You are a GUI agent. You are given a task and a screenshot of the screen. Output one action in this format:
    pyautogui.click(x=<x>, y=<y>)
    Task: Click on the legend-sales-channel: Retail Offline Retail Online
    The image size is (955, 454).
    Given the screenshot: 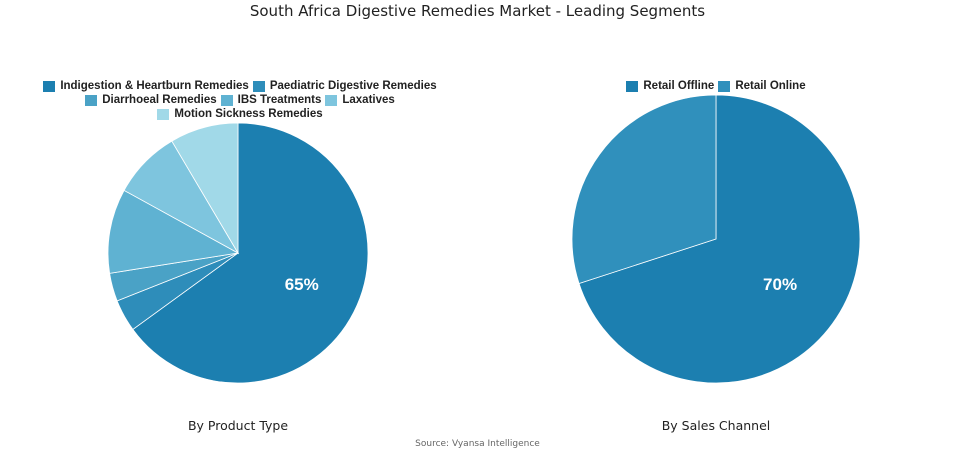 What is the action you would take?
    pyautogui.click(x=716, y=86)
    